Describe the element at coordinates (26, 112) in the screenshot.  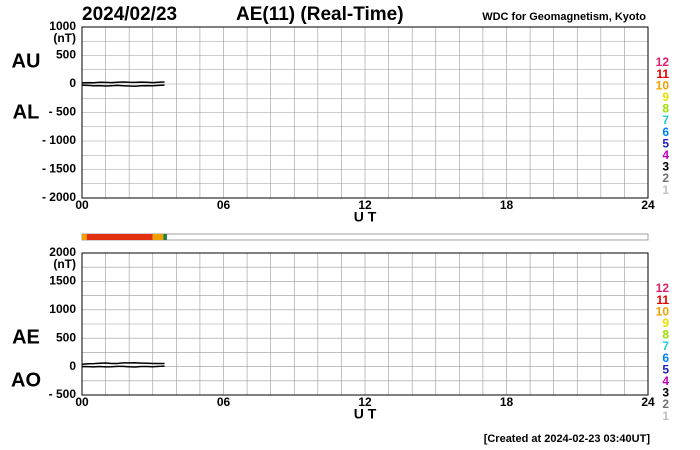
I see `series-label: AL` at that location.